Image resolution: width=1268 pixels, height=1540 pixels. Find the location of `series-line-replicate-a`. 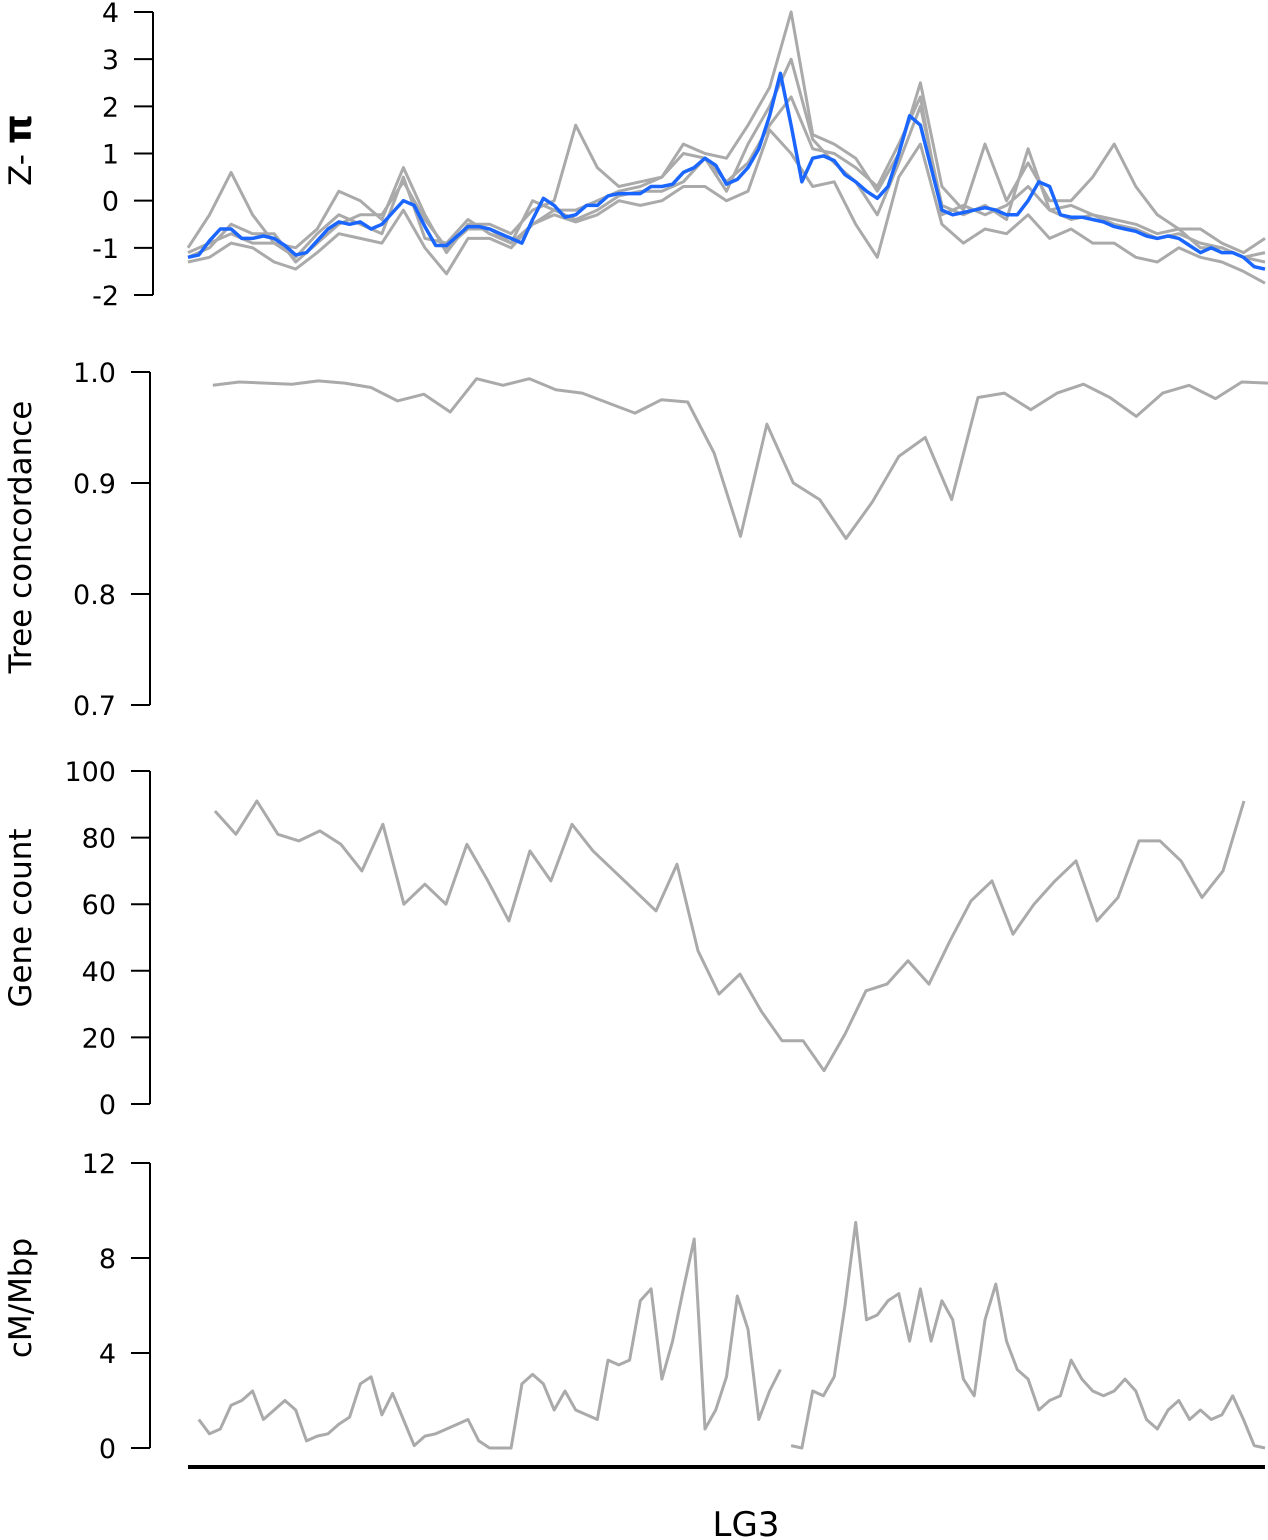

series-line-replicate-a is located at coordinates (726, 132).